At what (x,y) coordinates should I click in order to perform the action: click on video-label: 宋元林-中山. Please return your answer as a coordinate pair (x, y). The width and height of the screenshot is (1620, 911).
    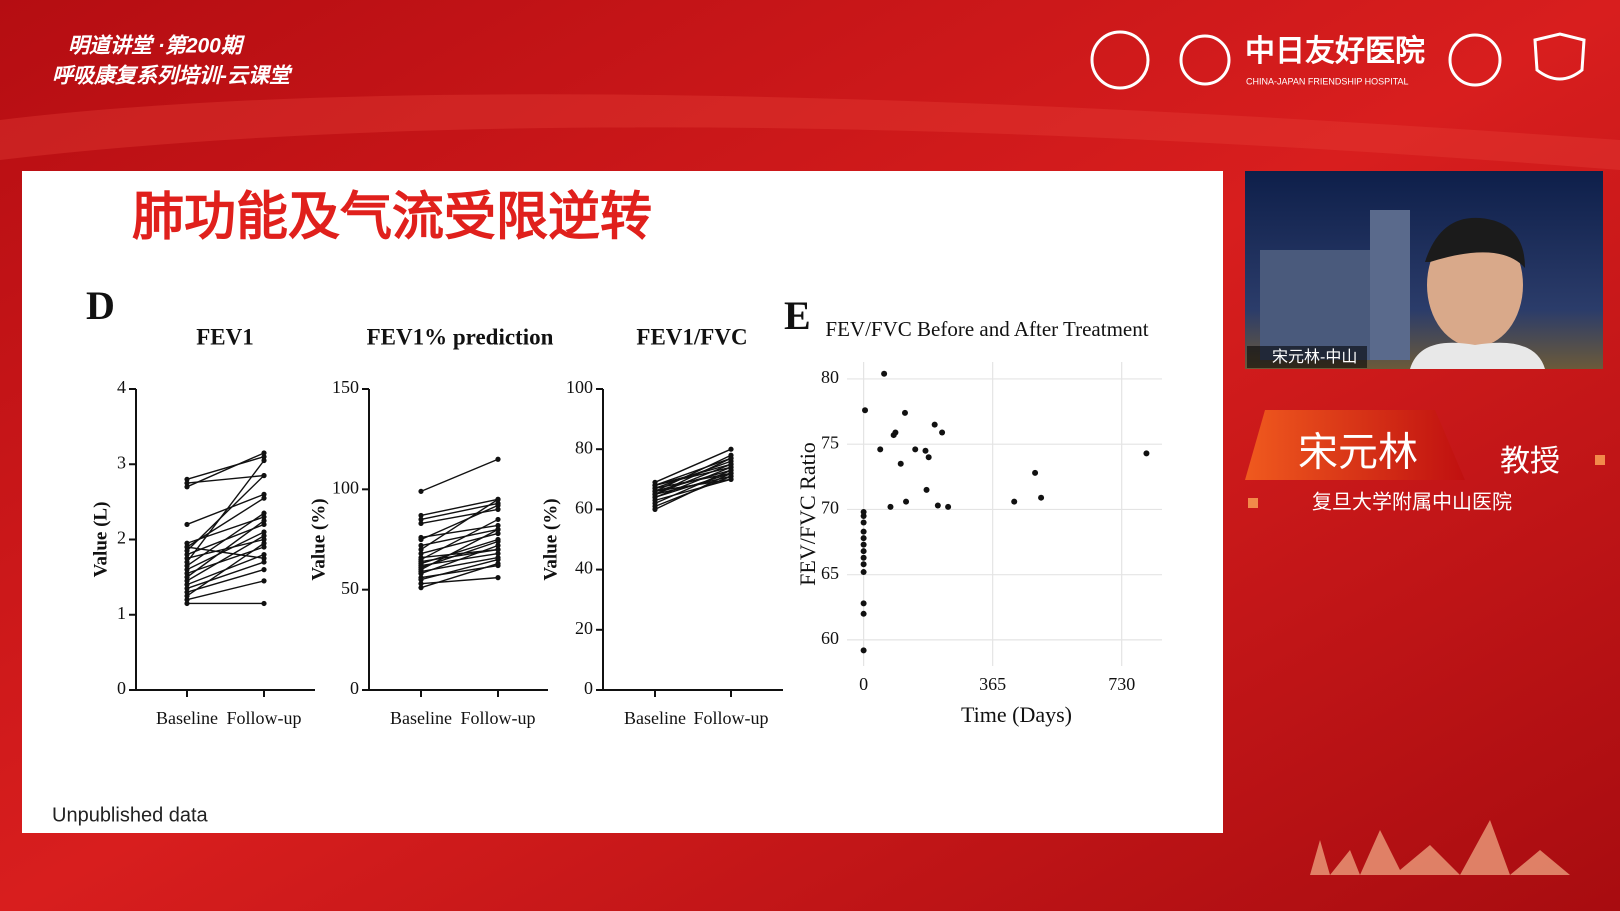
    Looking at the image, I should click on (1314, 357).